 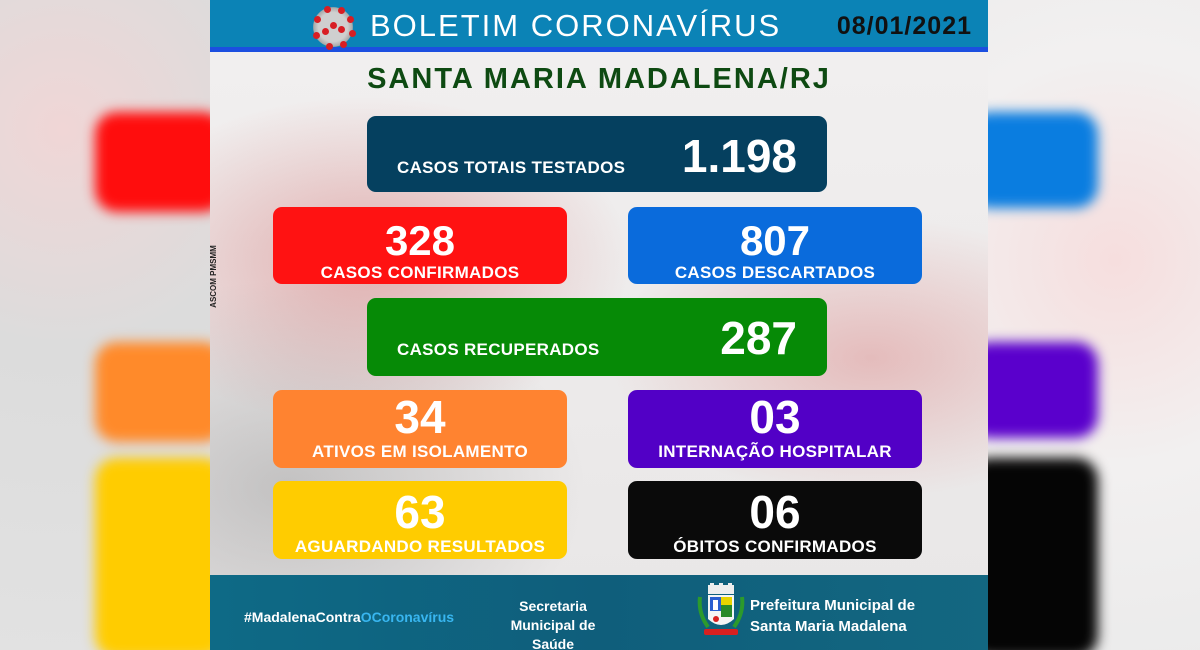 I want to click on blurred-purple-block, so click(x=1043, y=390).